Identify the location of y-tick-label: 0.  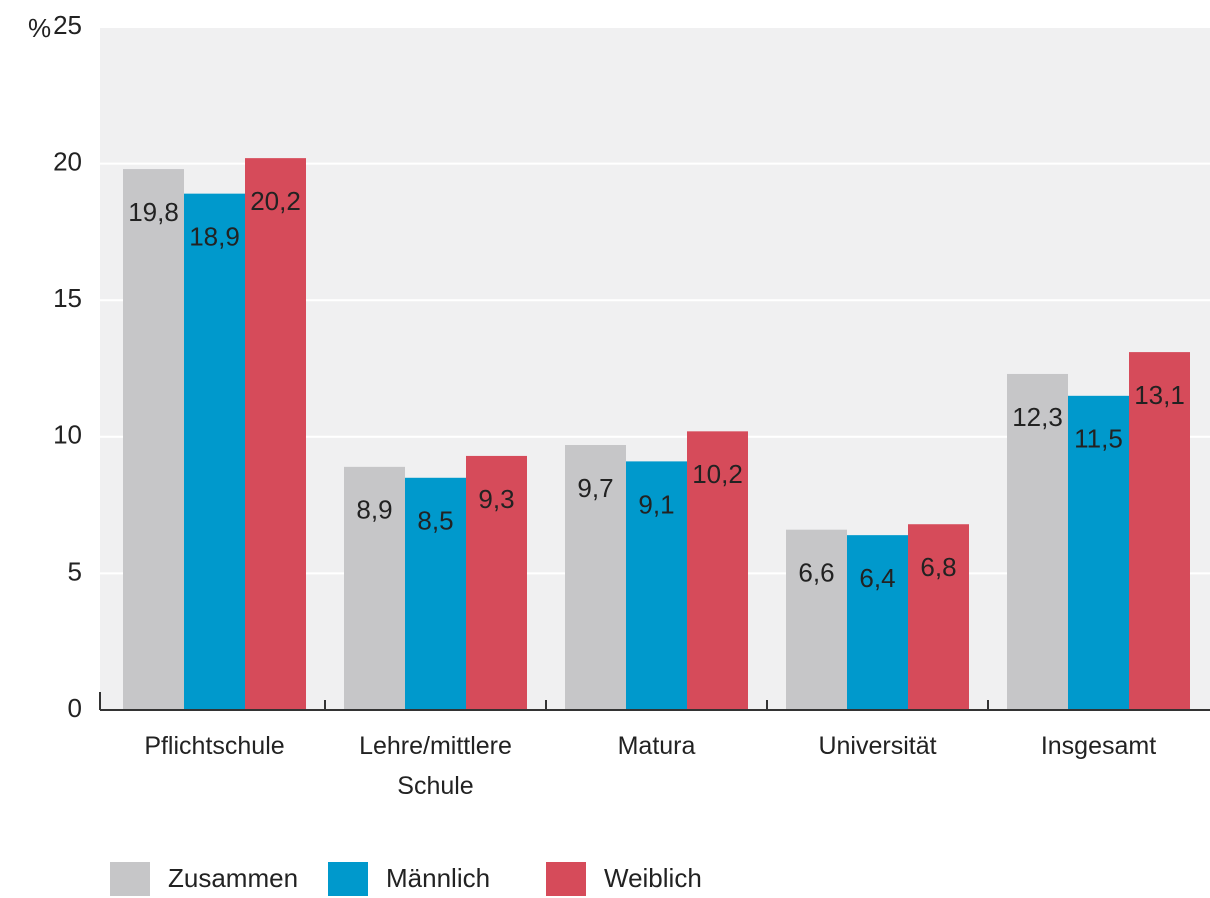
(75, 708).